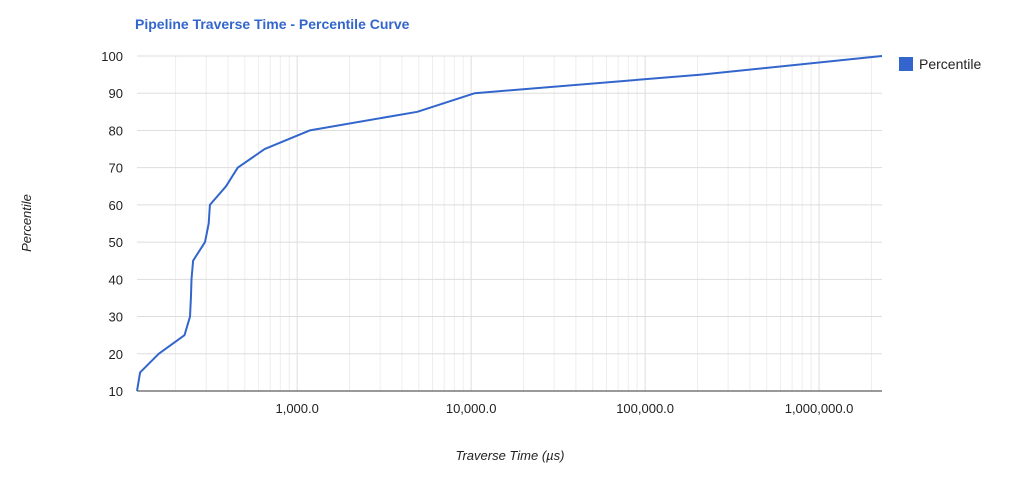 The image size is (1024, 482). What do you see at coordinates (296, 408) in the screenshot?
I see `x-tick-label: 1,000.0` at bounding box center [296, 408].